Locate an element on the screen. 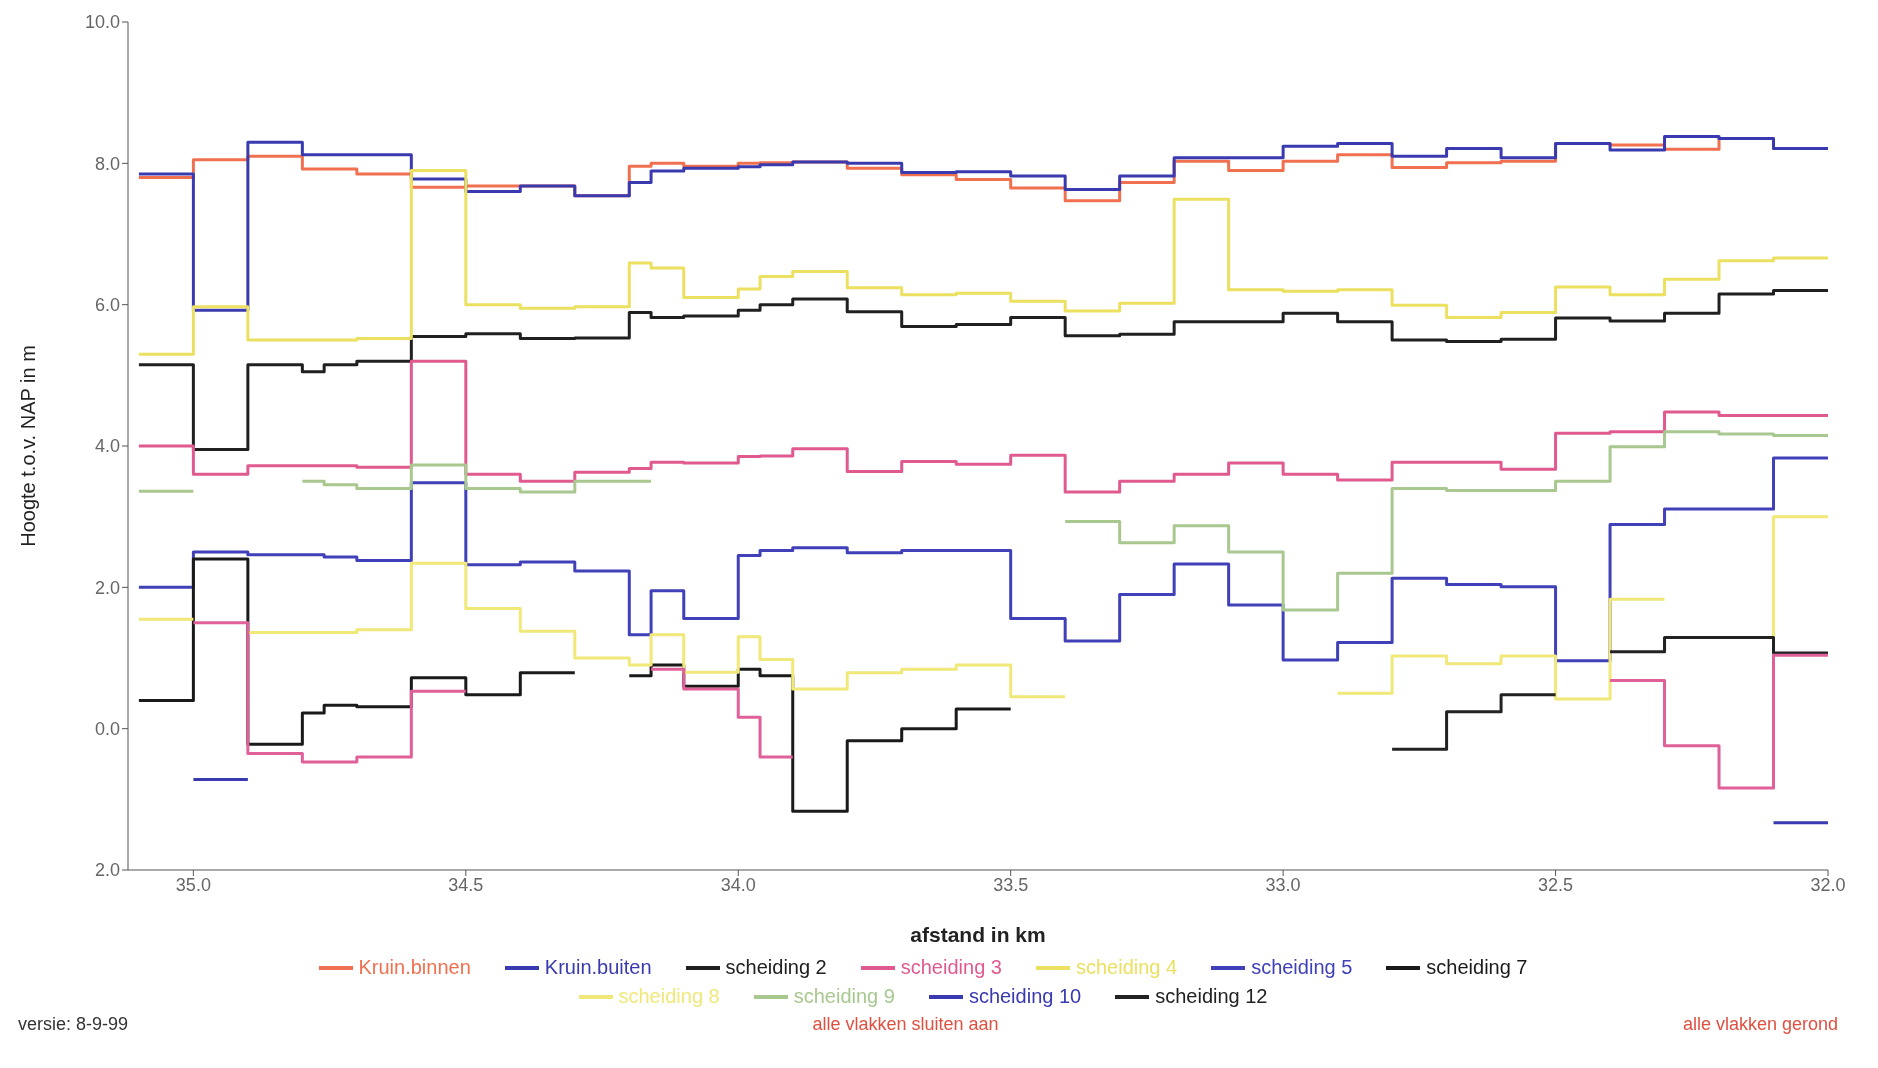 The height and width of the screenshot is (1068, 1878). x-tick-label: 32.0 is located at coordinates (1828, 884).